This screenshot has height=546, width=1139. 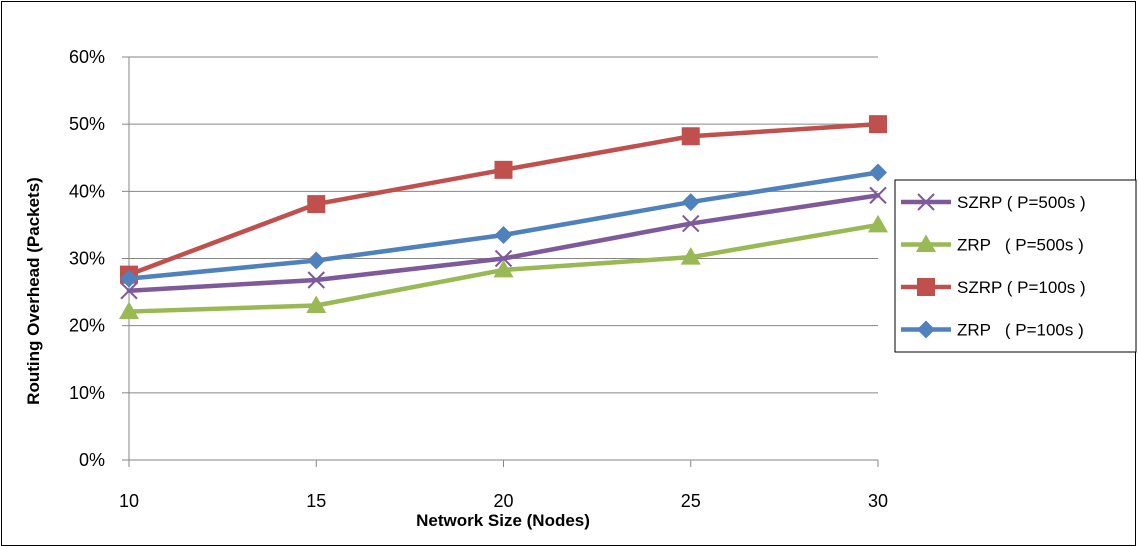 I want to click on legend-item-4: ZRP ( P=100s ), so click(x=992, y=330).